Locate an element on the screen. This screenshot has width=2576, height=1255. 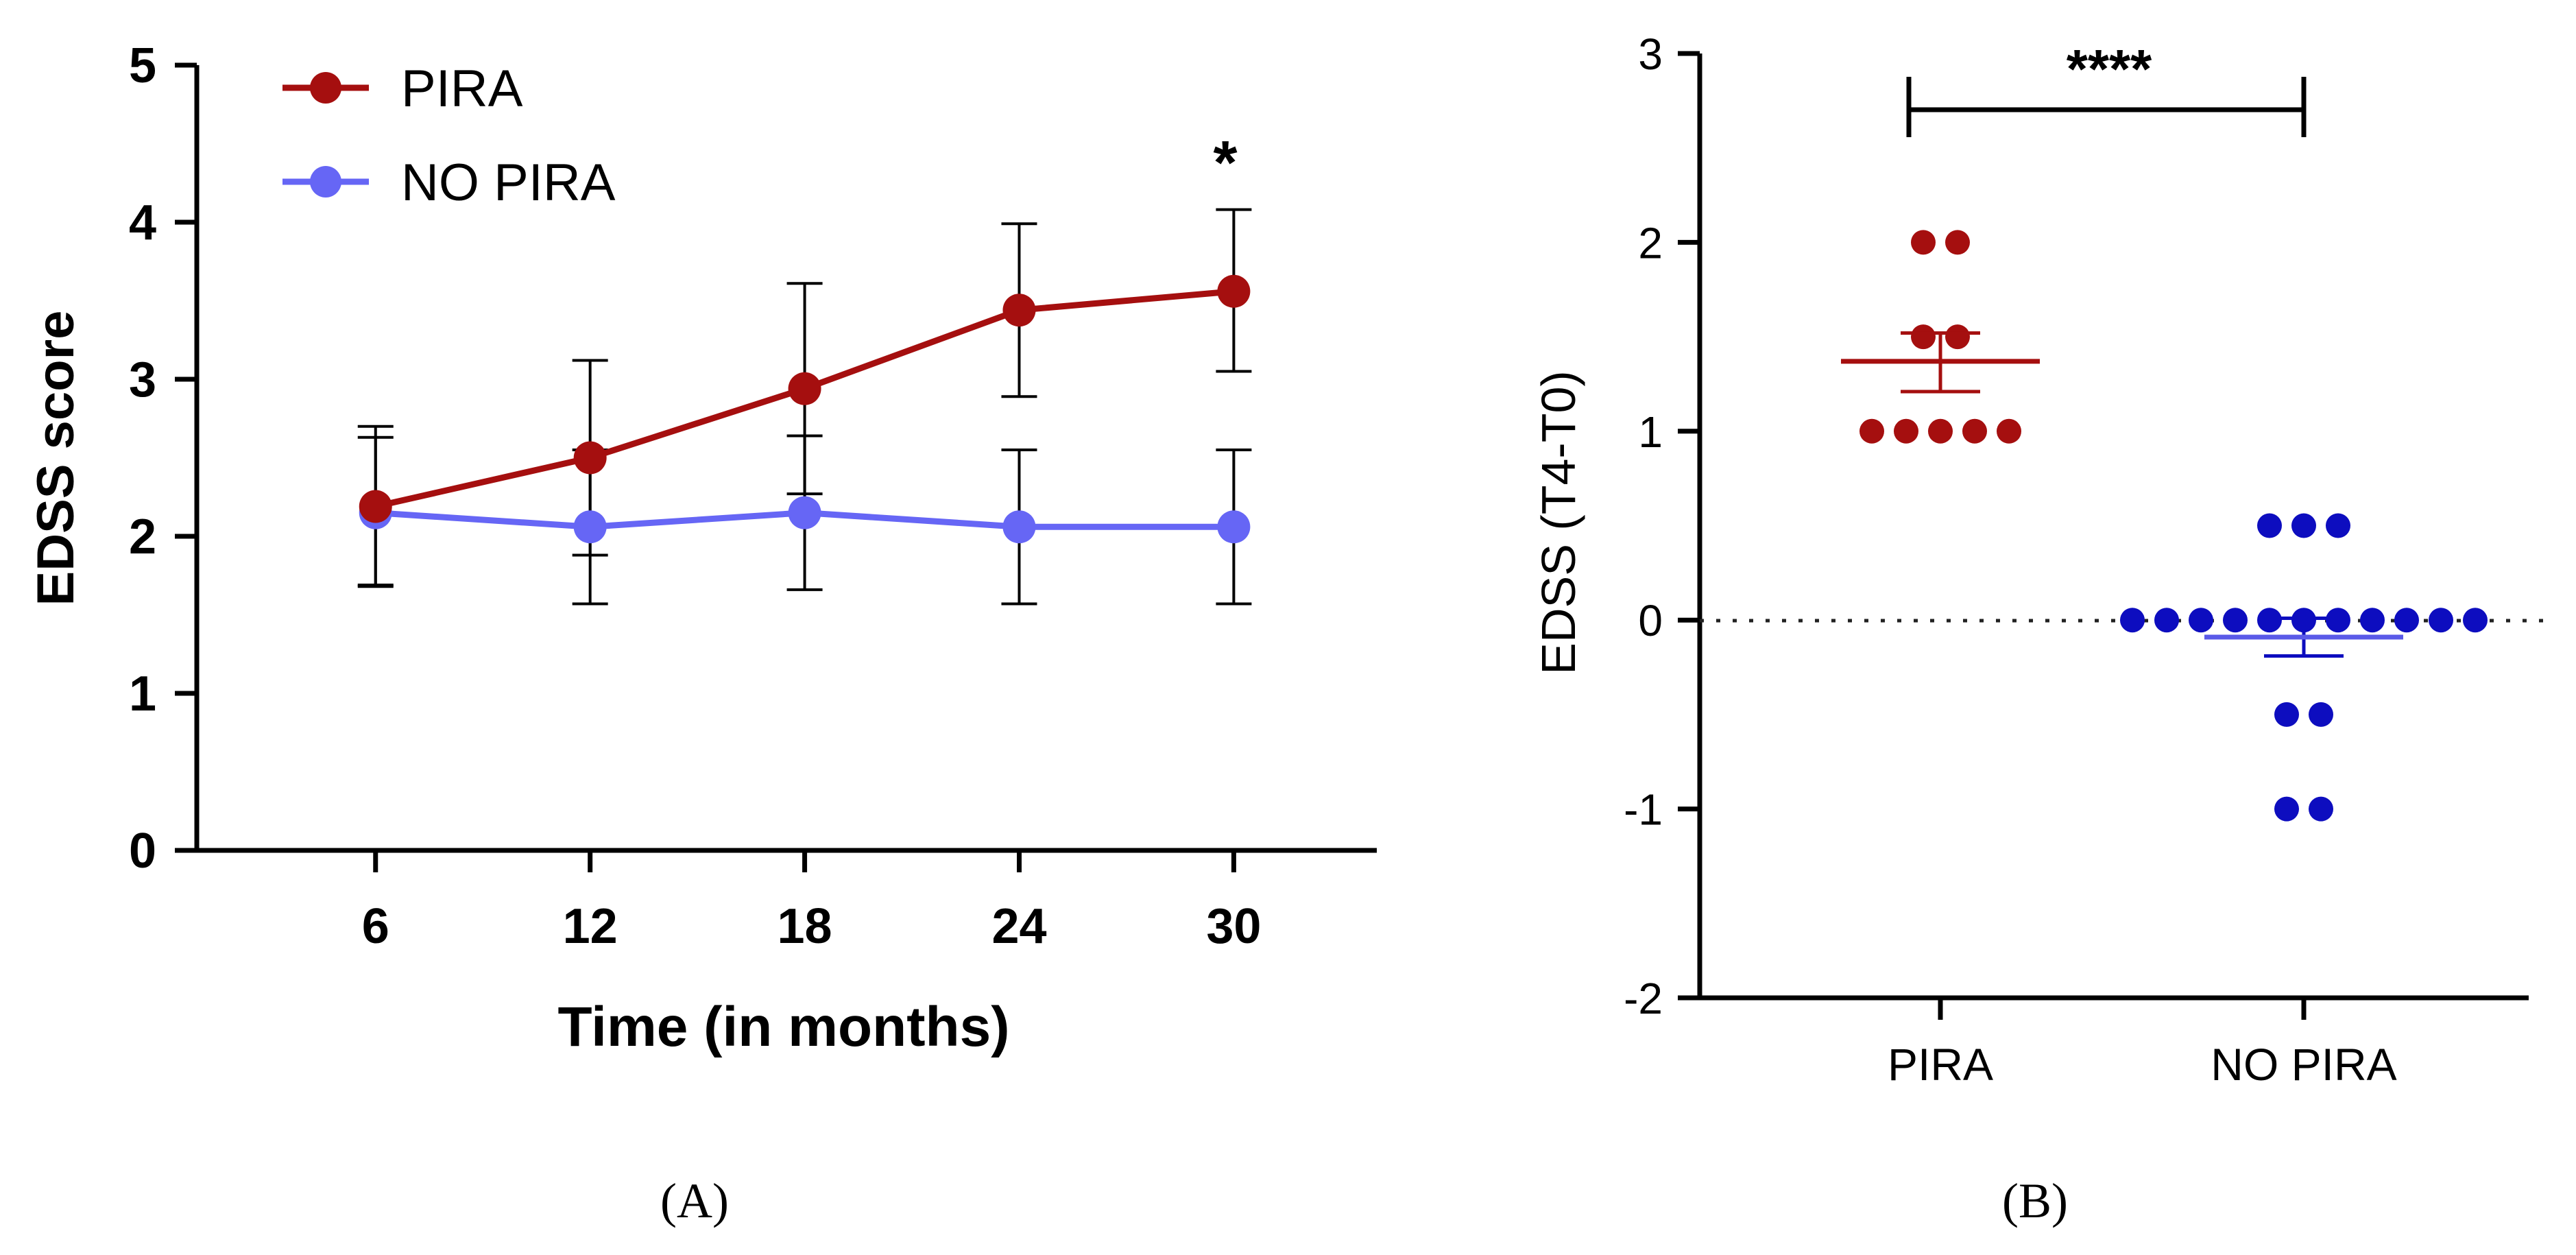
a-x-tick-label: 18 is located at coordinates (805, 927).